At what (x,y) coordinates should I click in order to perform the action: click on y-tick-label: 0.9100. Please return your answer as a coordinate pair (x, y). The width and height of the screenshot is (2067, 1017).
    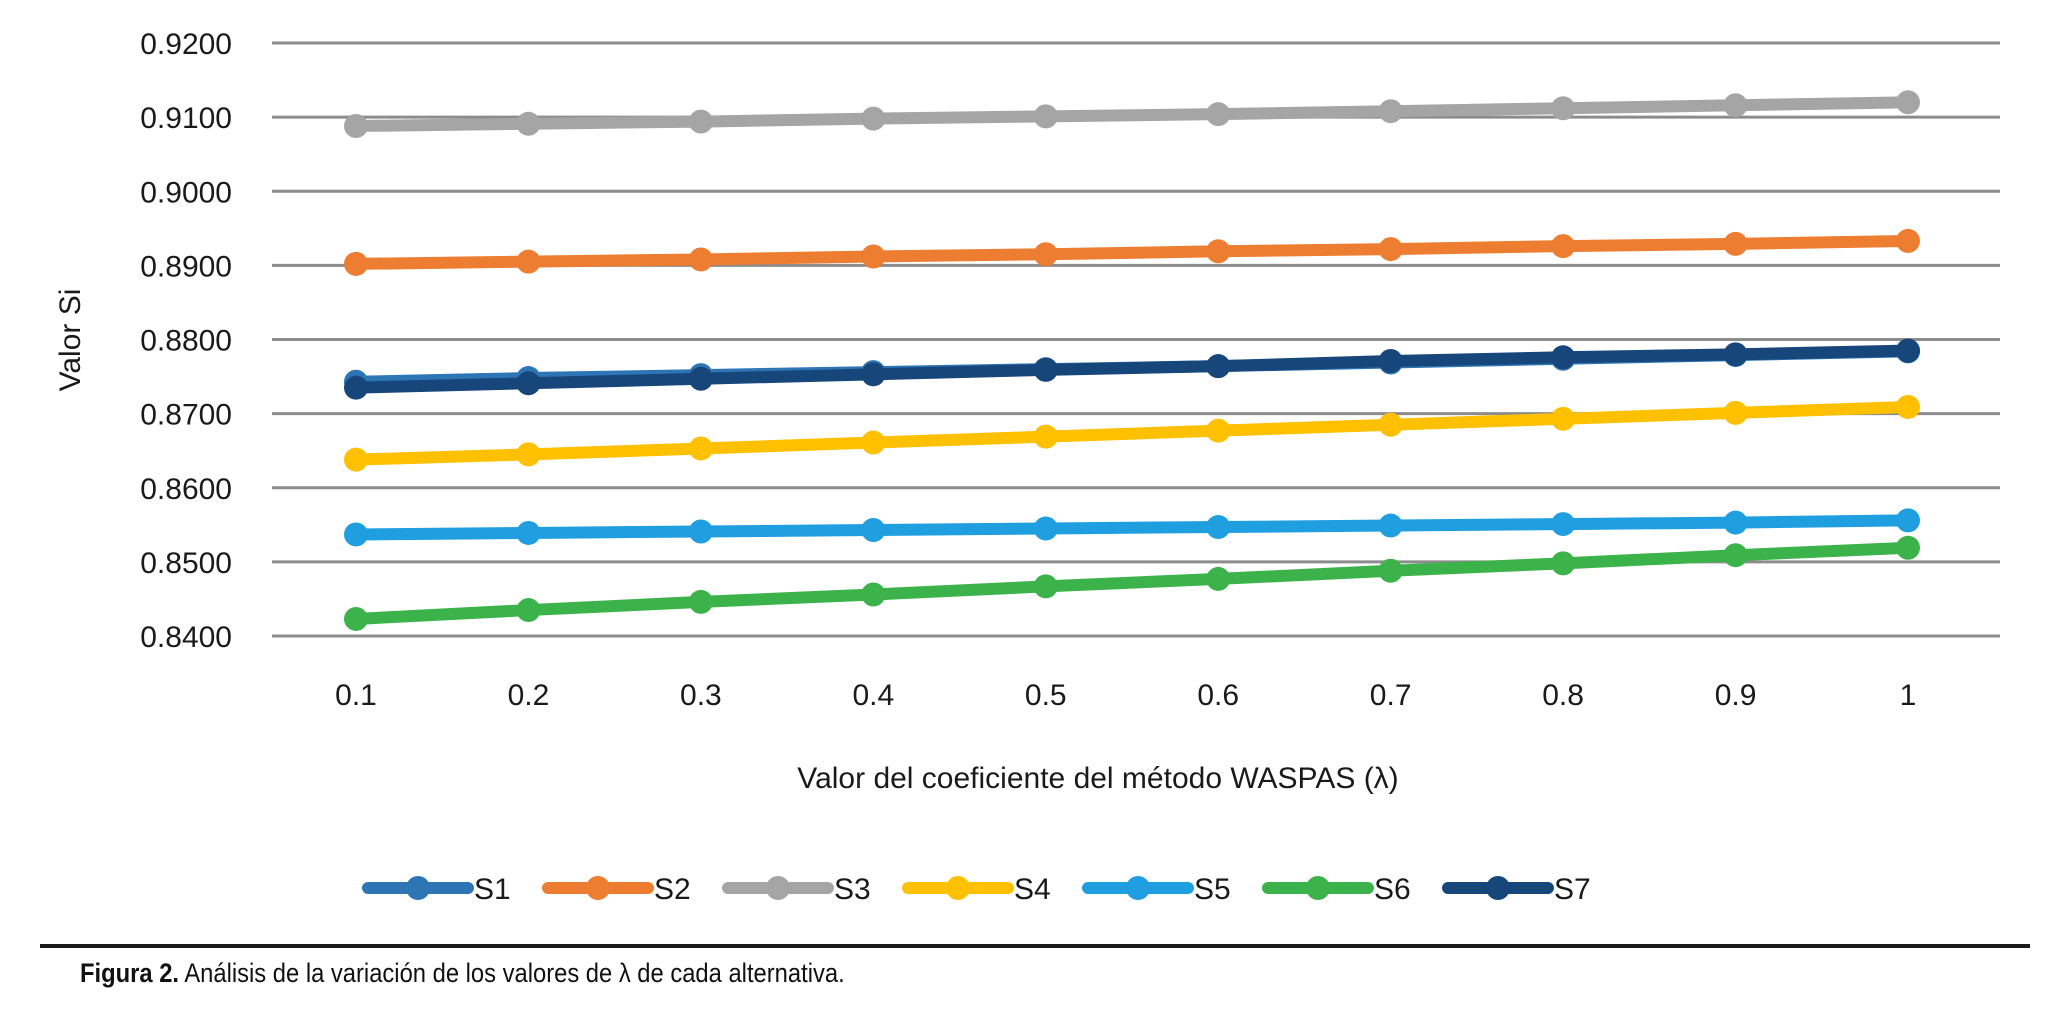
    Looking at the image, I should click on (186, 118).